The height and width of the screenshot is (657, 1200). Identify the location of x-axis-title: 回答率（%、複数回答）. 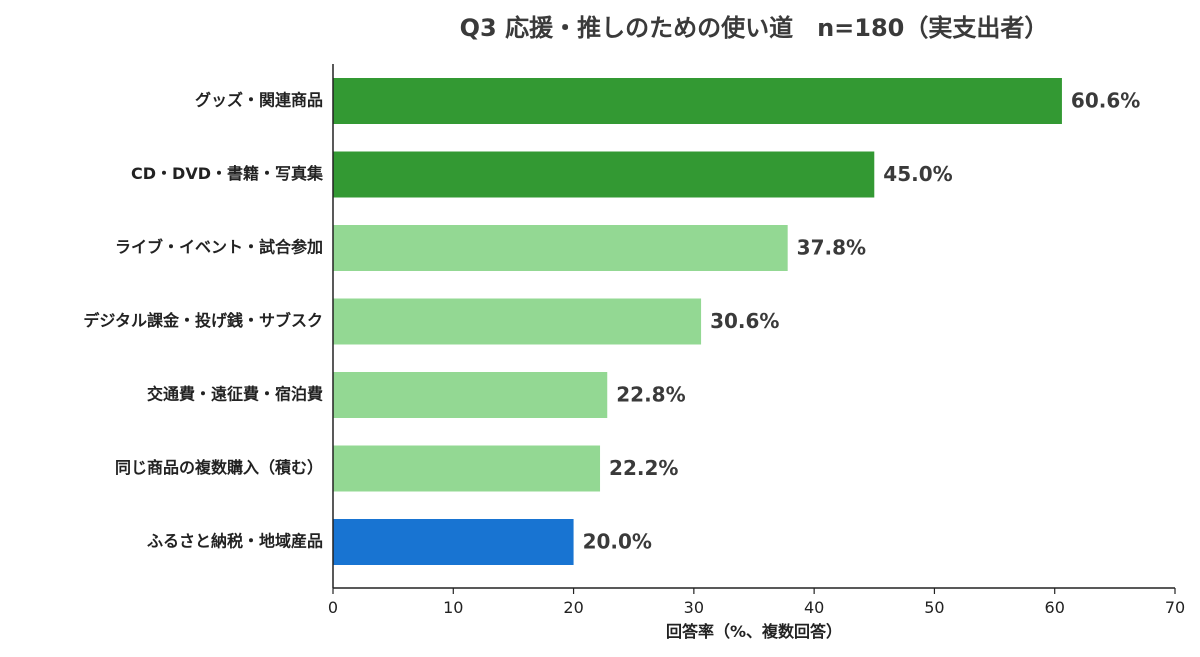
(754, 631).